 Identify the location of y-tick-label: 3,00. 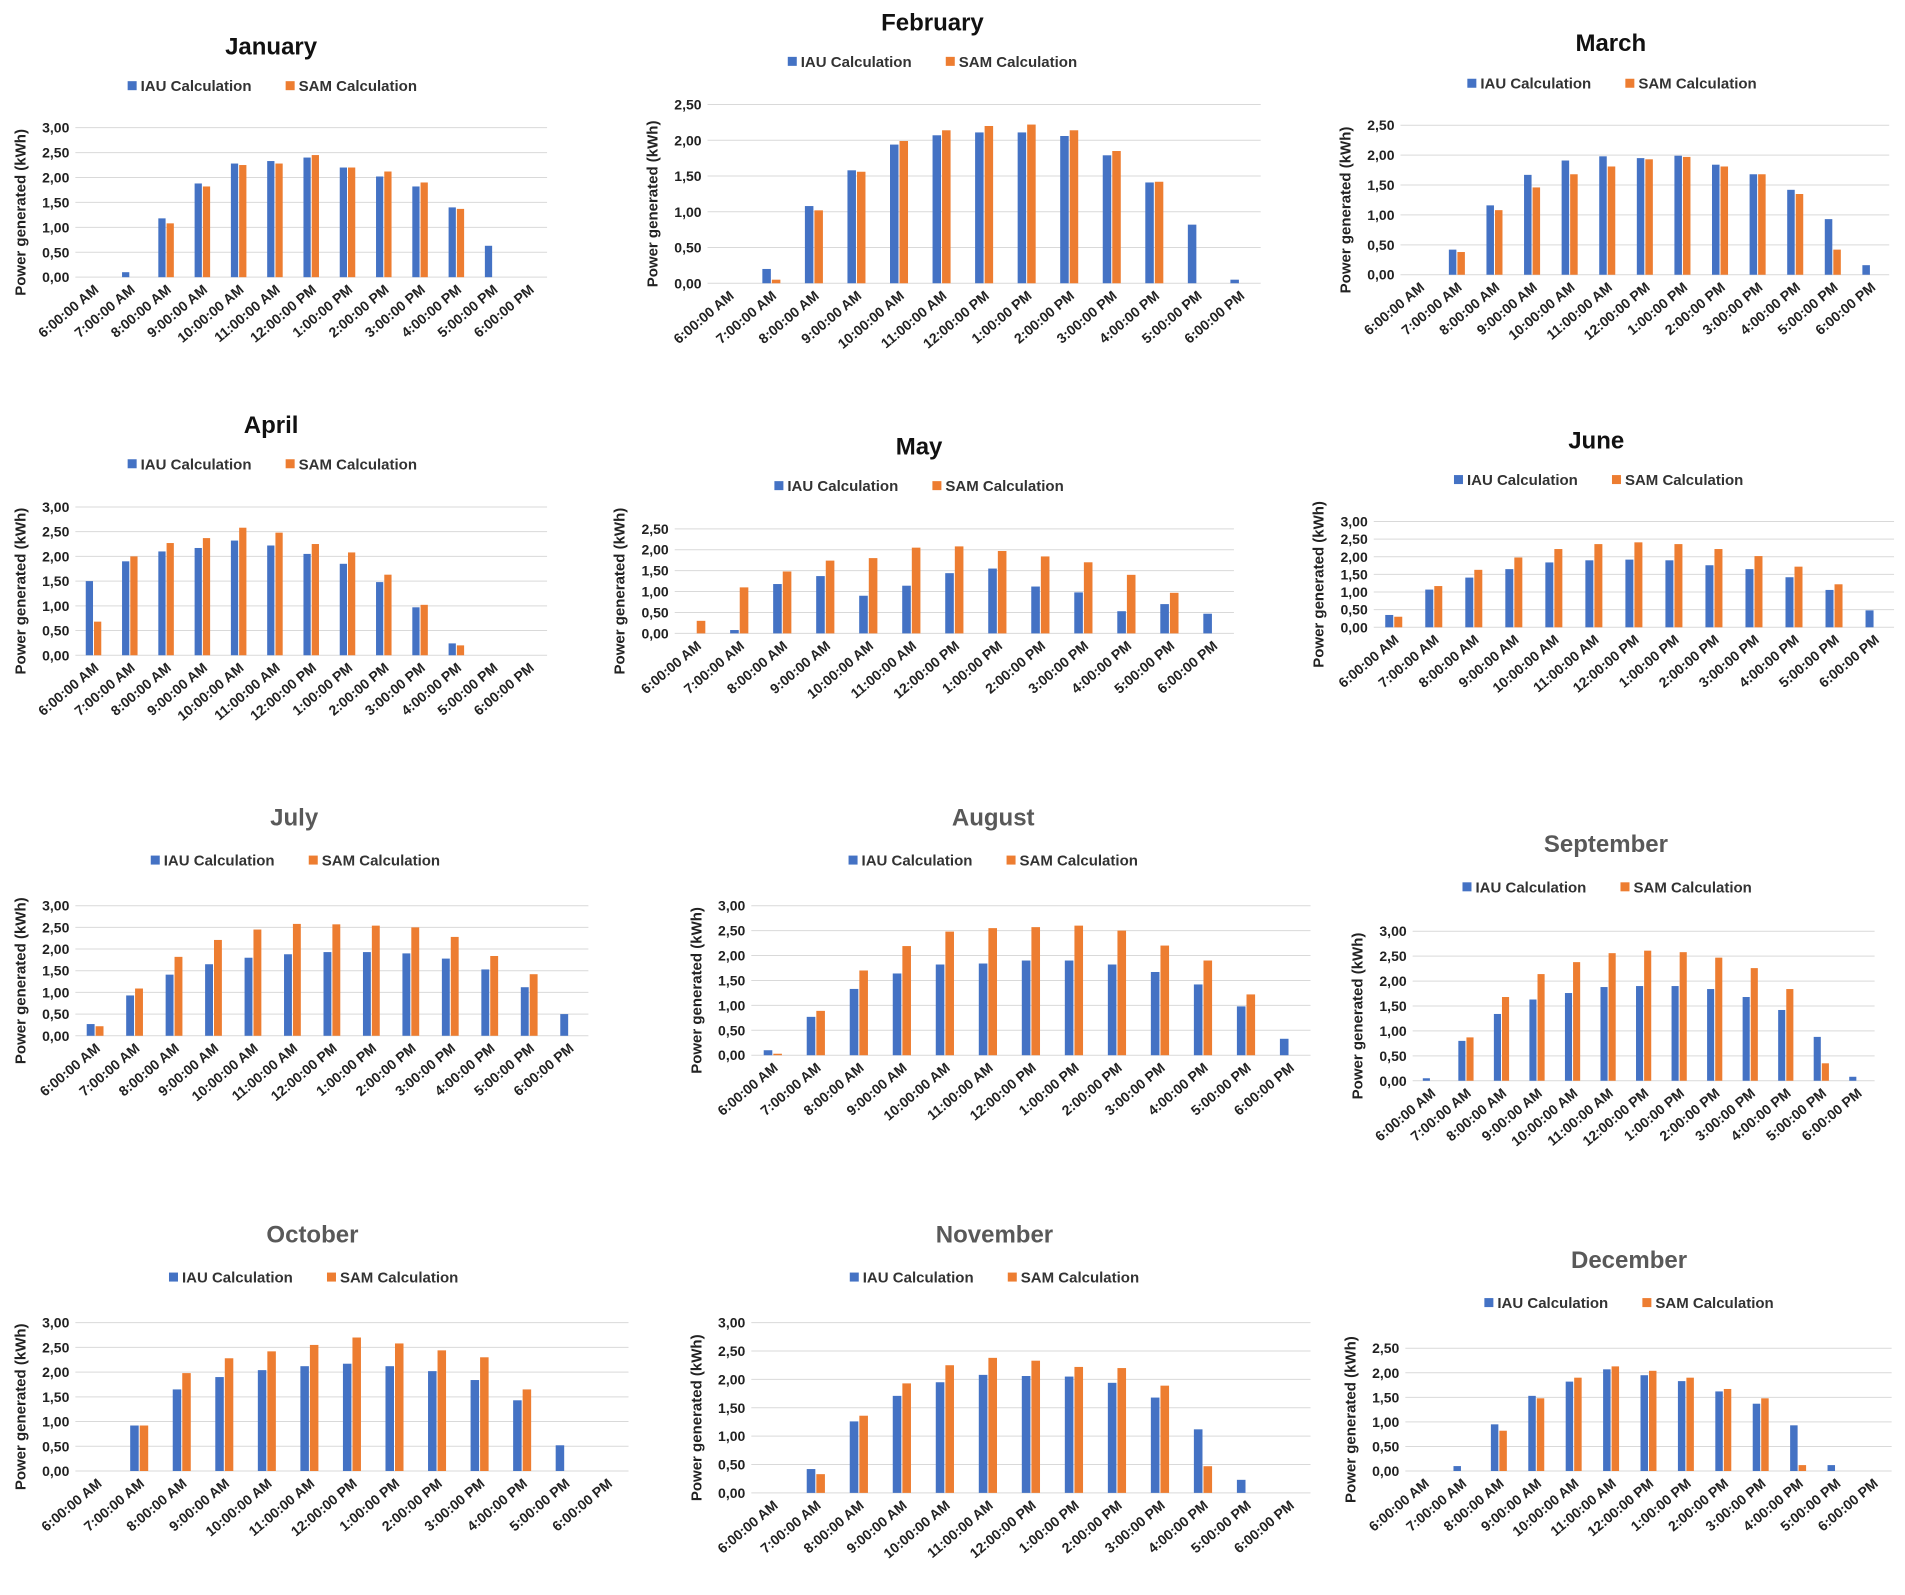
(731, 1323).